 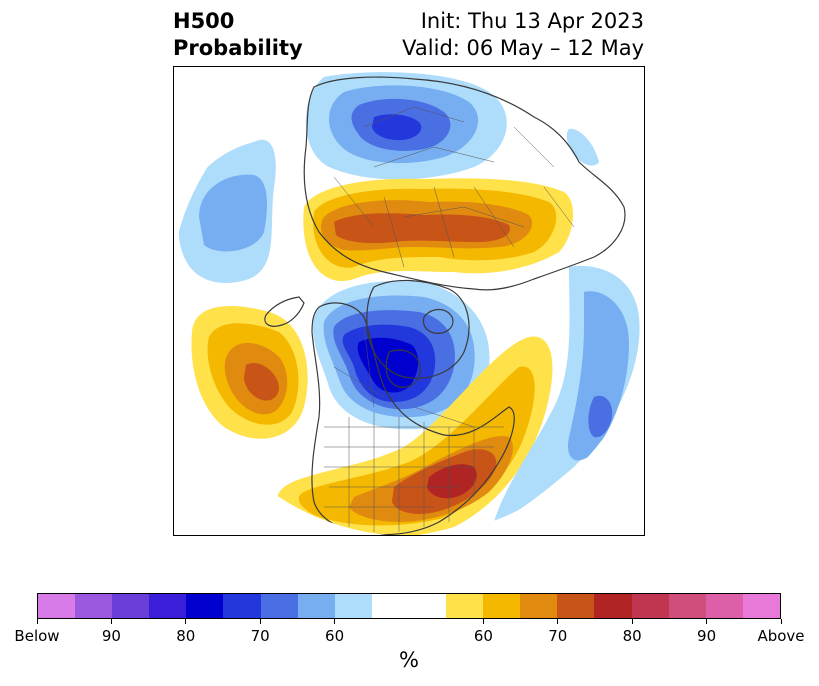 I want to click on arctic-islands, so click(x=438, y=321).